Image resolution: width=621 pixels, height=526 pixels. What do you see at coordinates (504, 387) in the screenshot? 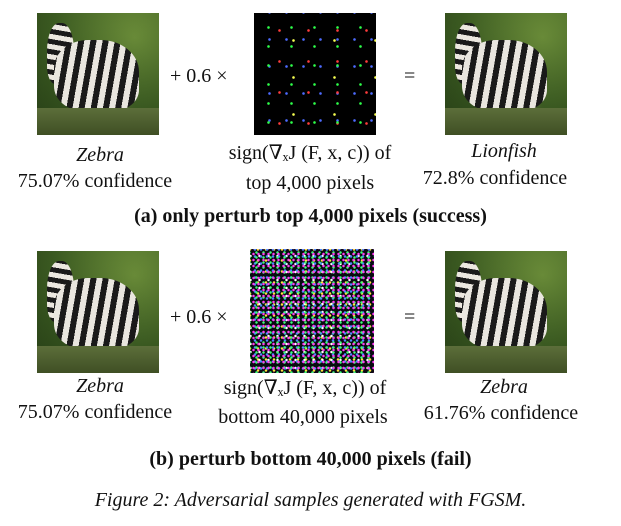
I see `label-right-b: Zebra` at bounding box center [504, 387].